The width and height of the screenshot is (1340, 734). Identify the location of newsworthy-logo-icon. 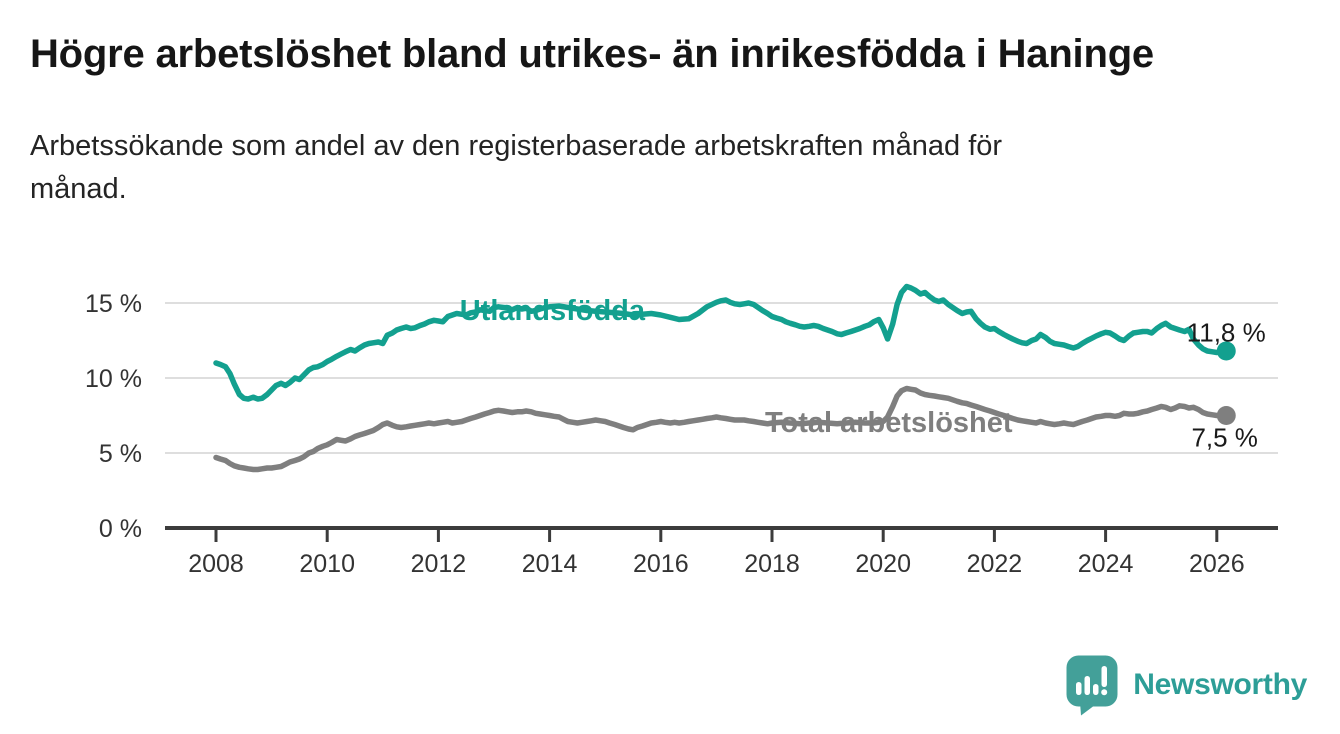
(1092, 685).